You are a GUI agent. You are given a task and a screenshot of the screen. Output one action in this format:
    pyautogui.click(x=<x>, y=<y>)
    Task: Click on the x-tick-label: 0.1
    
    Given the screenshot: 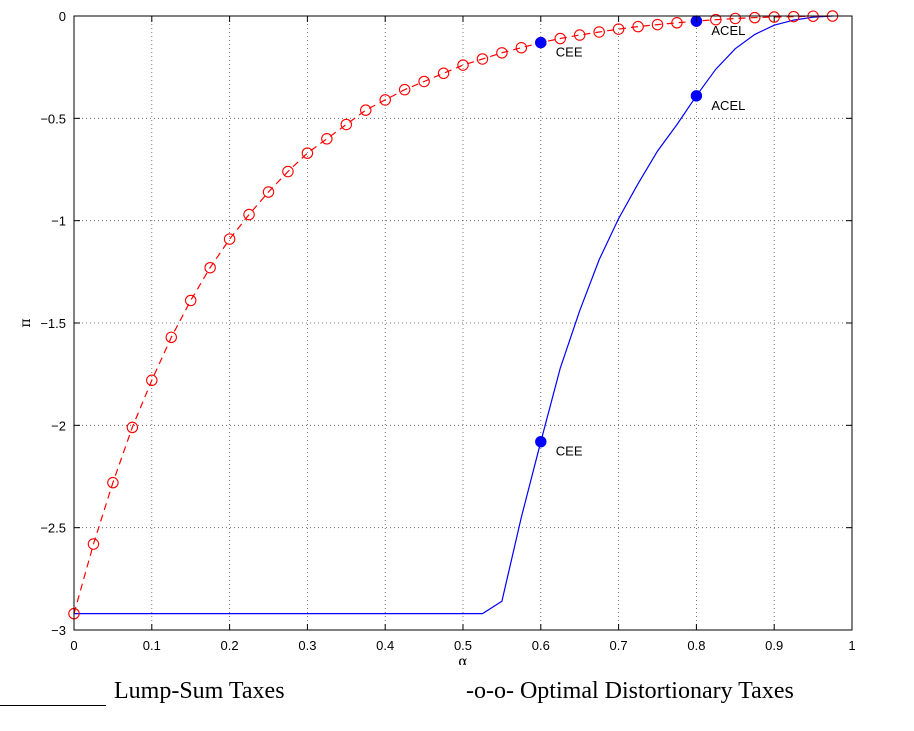 What is the action you would take?
    pyautogui.click(x=152, y=645)
    